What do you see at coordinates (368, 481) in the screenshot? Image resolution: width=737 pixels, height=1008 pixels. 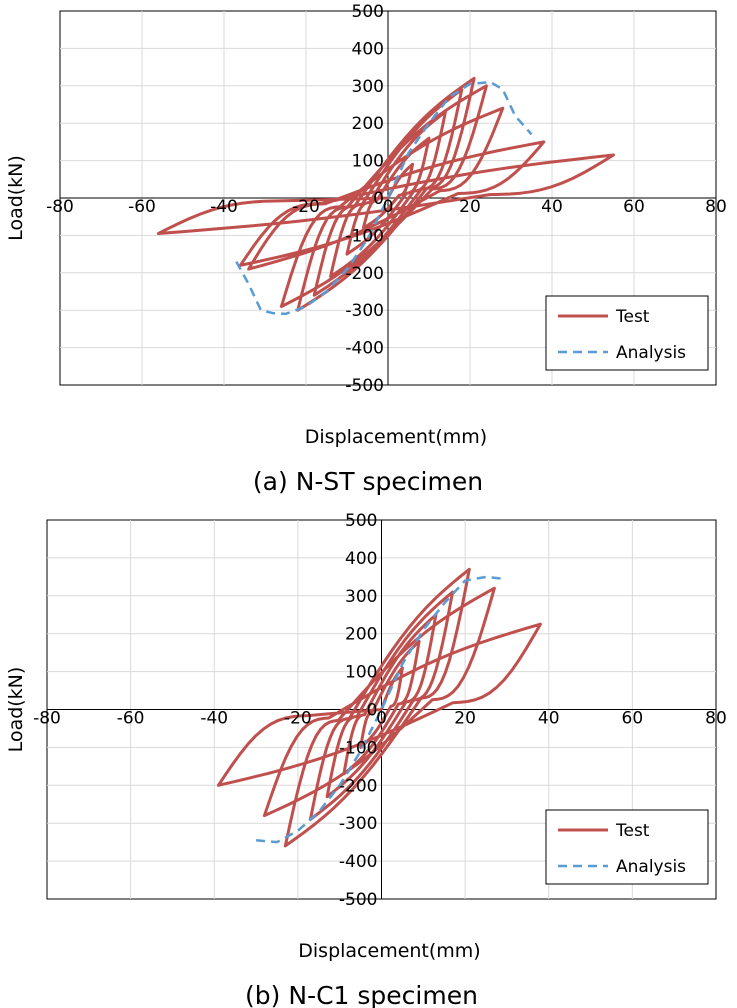 I see `chart-caption: (a) N-ST specimen` at bounding box center [368, 481].